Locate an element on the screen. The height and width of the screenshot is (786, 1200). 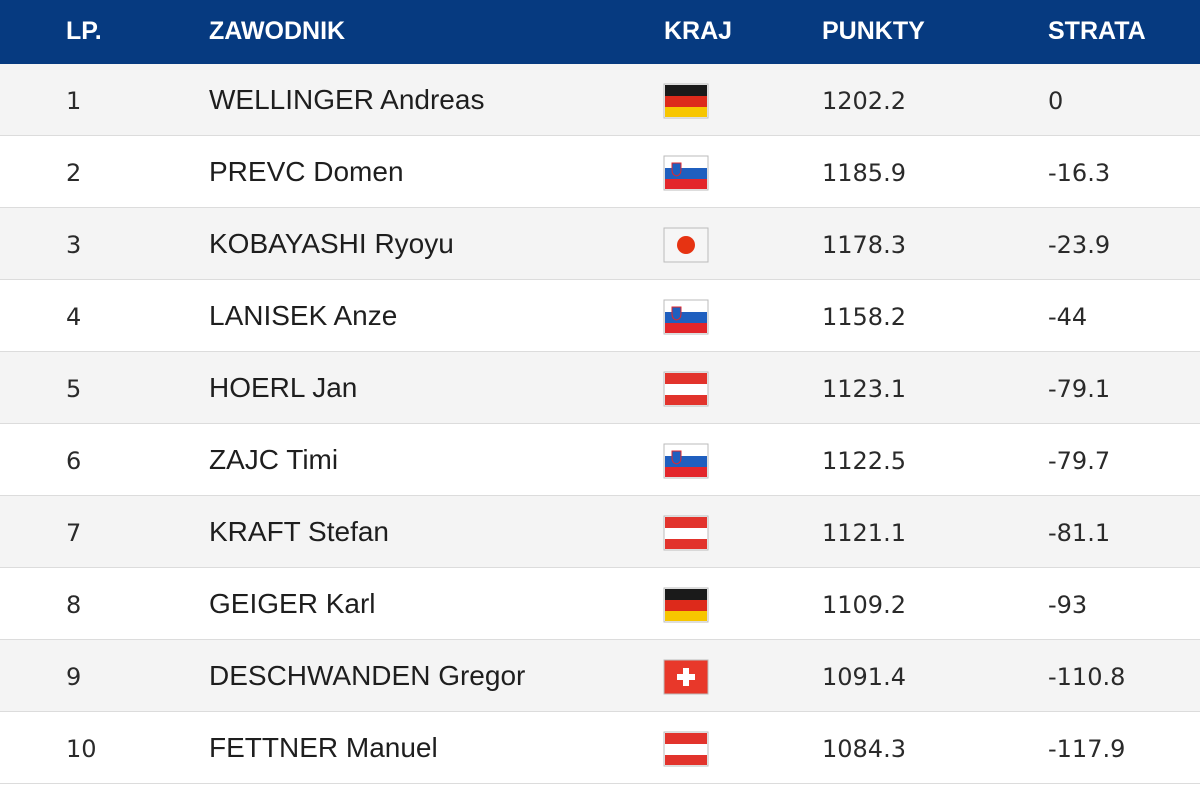
header-cell: KRAJ is located at coordinates (698, 31).